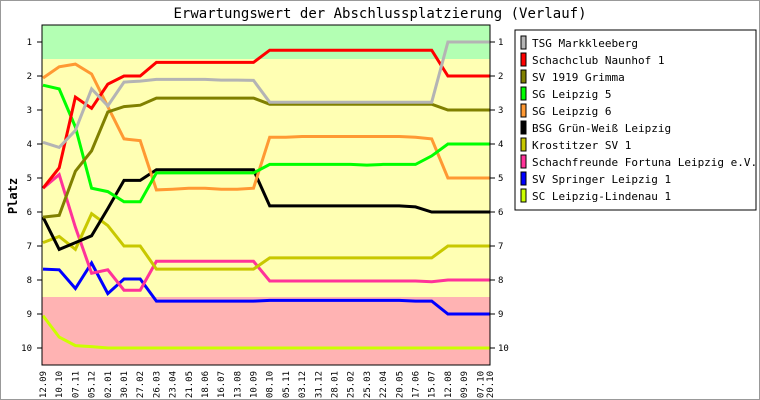  I want to click on y-tick-label-left: 1, so click(29, 43).